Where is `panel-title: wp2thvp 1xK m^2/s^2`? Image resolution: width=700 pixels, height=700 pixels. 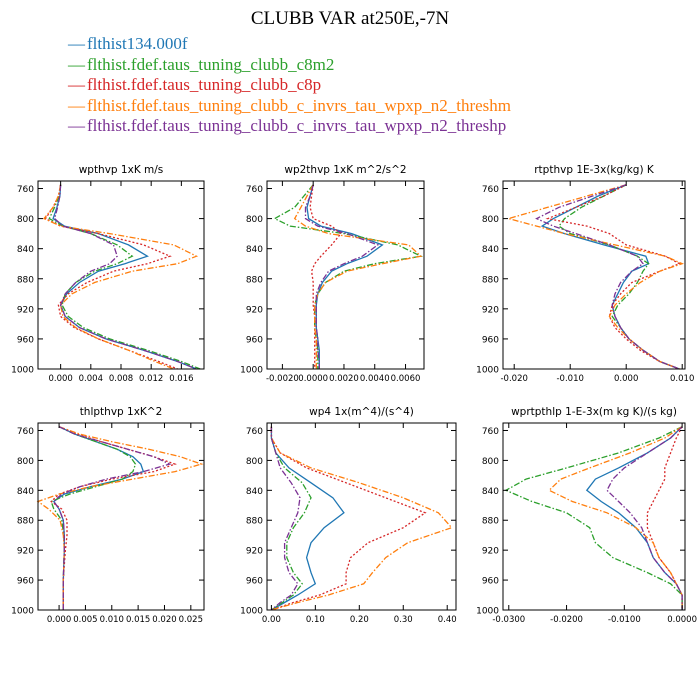
panel-title: wp2thvp 1xK m^2/s^2 is located at coordinates (345, 170).